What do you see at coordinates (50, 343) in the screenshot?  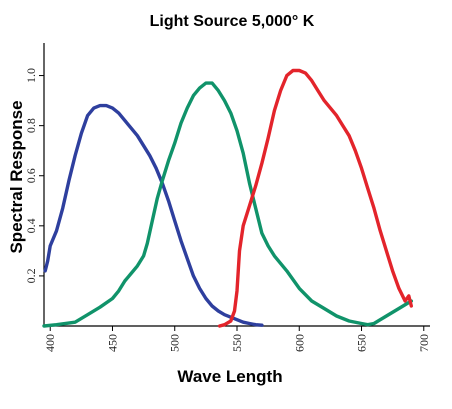 I see `x-tick-label: 400` at bounding box center [50, 343].